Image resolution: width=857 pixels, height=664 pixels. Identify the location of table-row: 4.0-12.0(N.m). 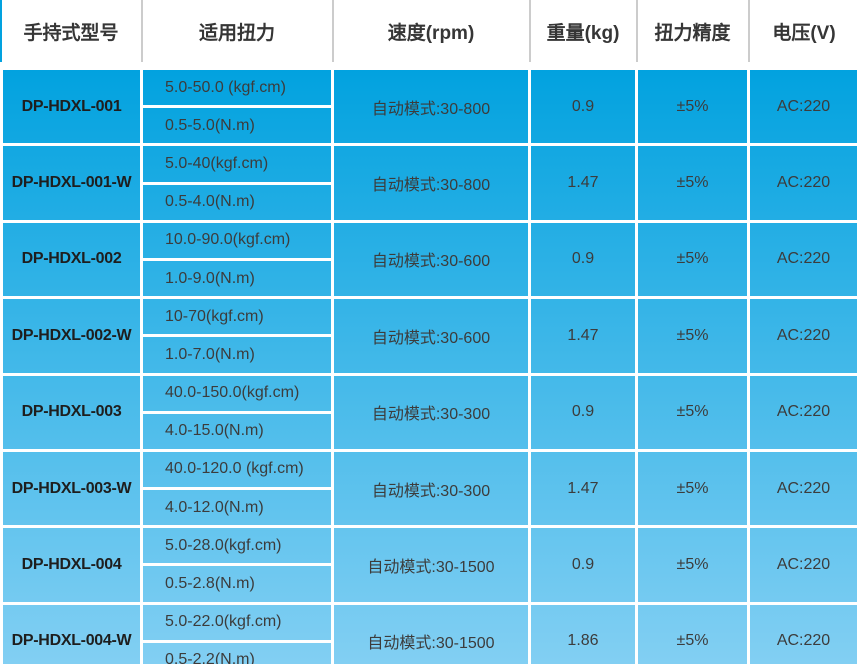
(429, 508).